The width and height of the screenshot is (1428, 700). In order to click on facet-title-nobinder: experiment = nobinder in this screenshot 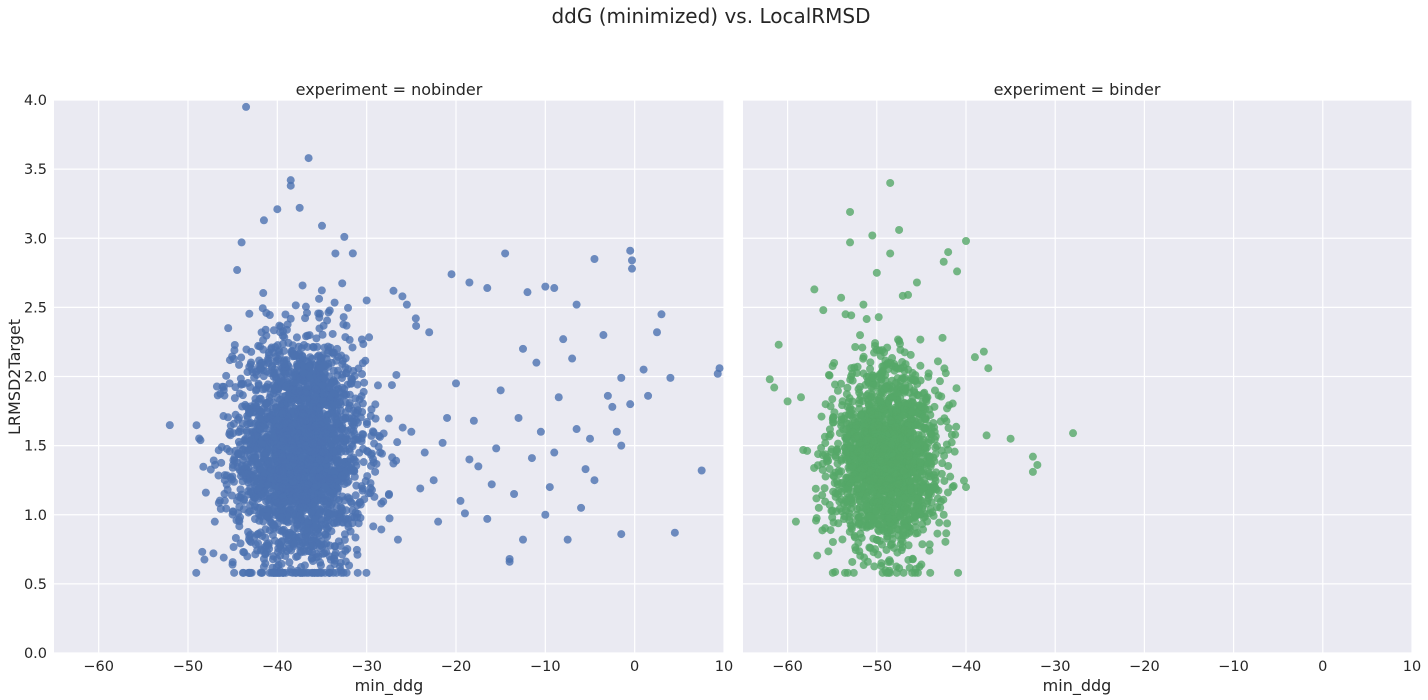, I will do `click(389, 89)`.